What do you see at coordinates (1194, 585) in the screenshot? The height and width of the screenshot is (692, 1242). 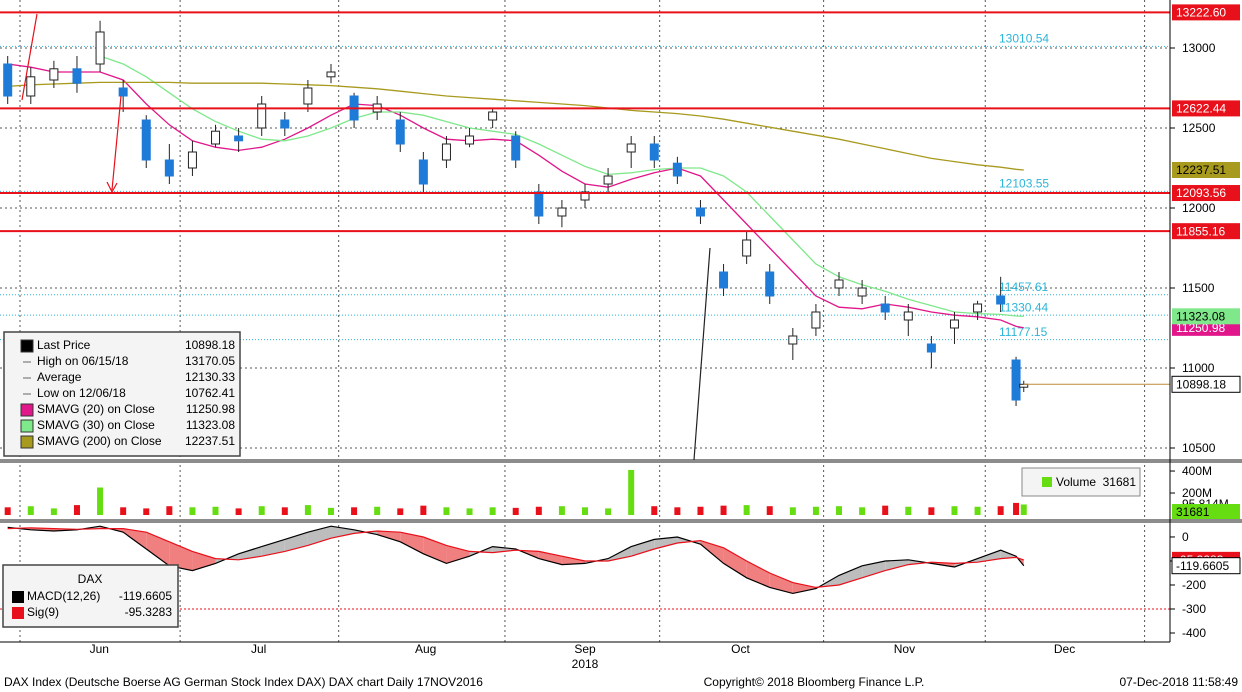 I see `y-tick-label: -200` at bounding box center [1194, 585].